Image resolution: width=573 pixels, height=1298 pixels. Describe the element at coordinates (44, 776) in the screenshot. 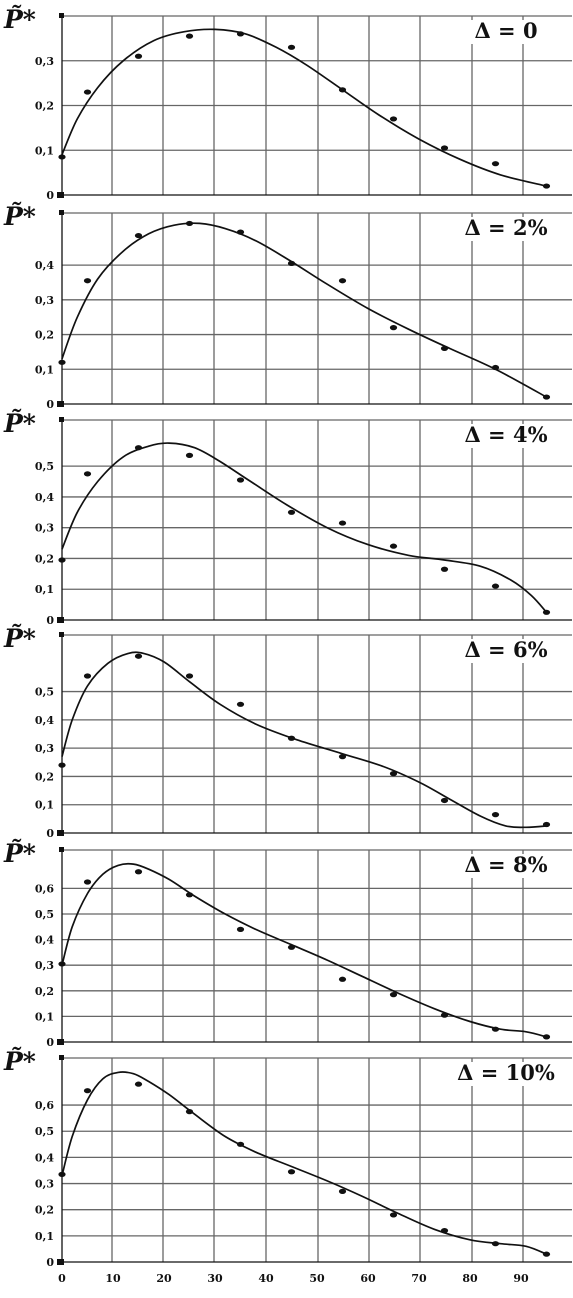

I see `ytick-label-3-2: 0,2` at that location.